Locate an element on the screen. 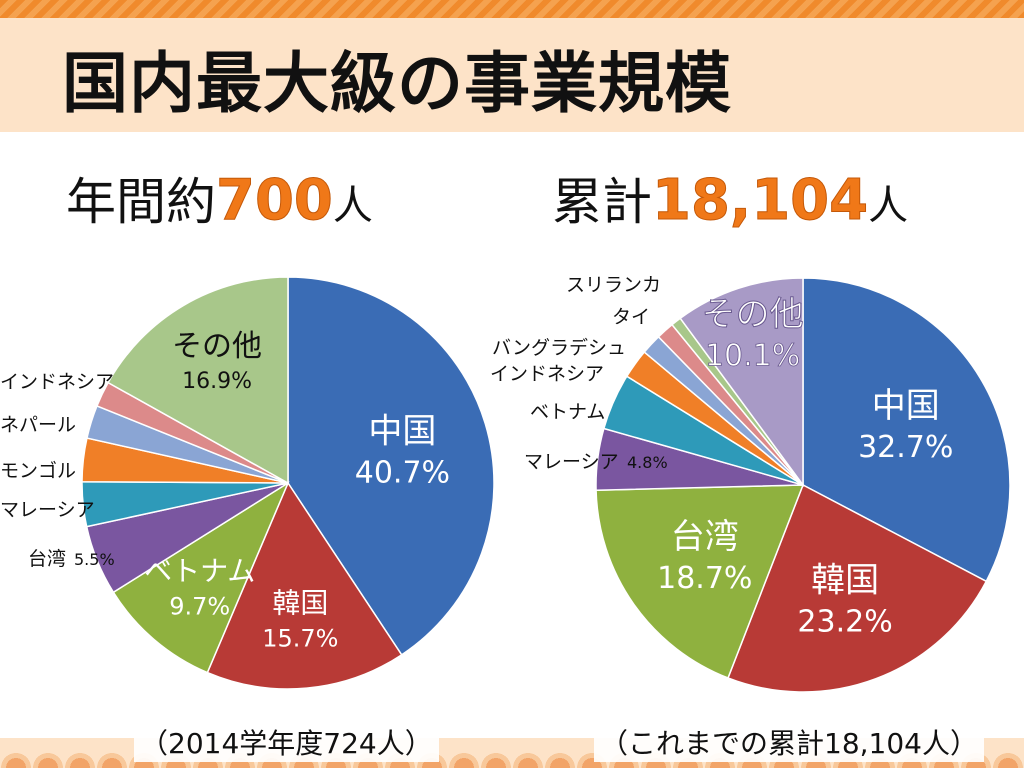 This screenshot has height=768, width=1024. slice-value-annual-0: 40.7% is located at coordinates (402, 473).